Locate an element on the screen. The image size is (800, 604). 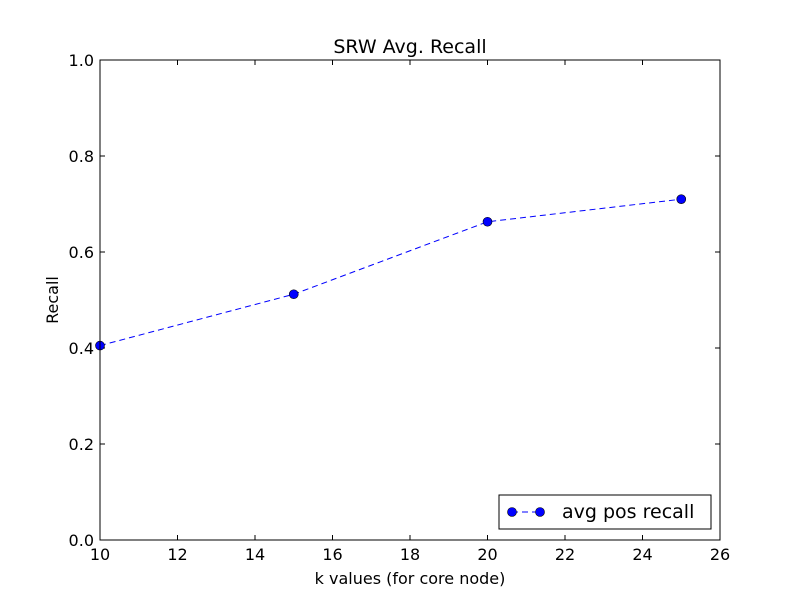
legend-label: avg pos recall is located at coordinates (628, 512).